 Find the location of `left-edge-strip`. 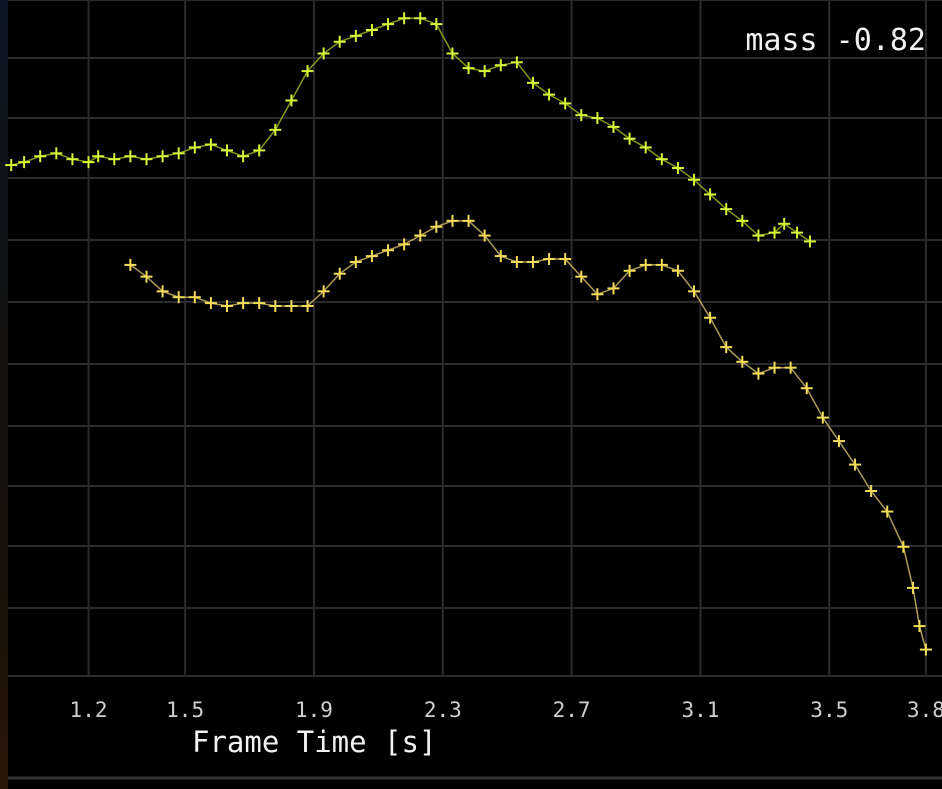

left-edge-strip is located at coordinates (4, 394).